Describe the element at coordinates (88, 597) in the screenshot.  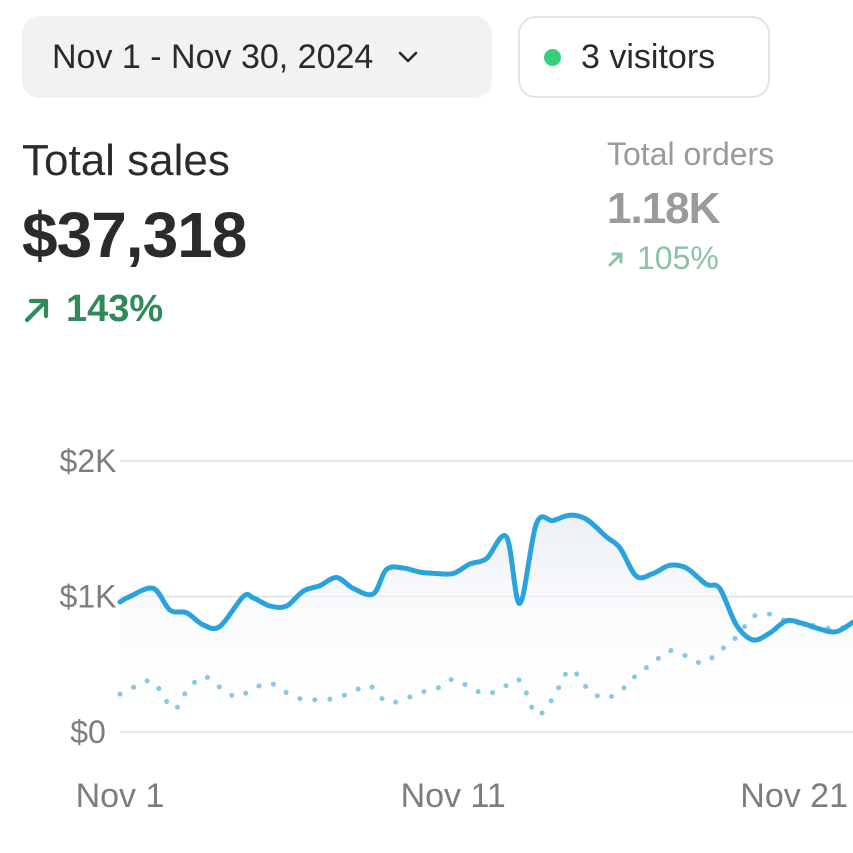
I see `y-tick-label: $1K` at that location.